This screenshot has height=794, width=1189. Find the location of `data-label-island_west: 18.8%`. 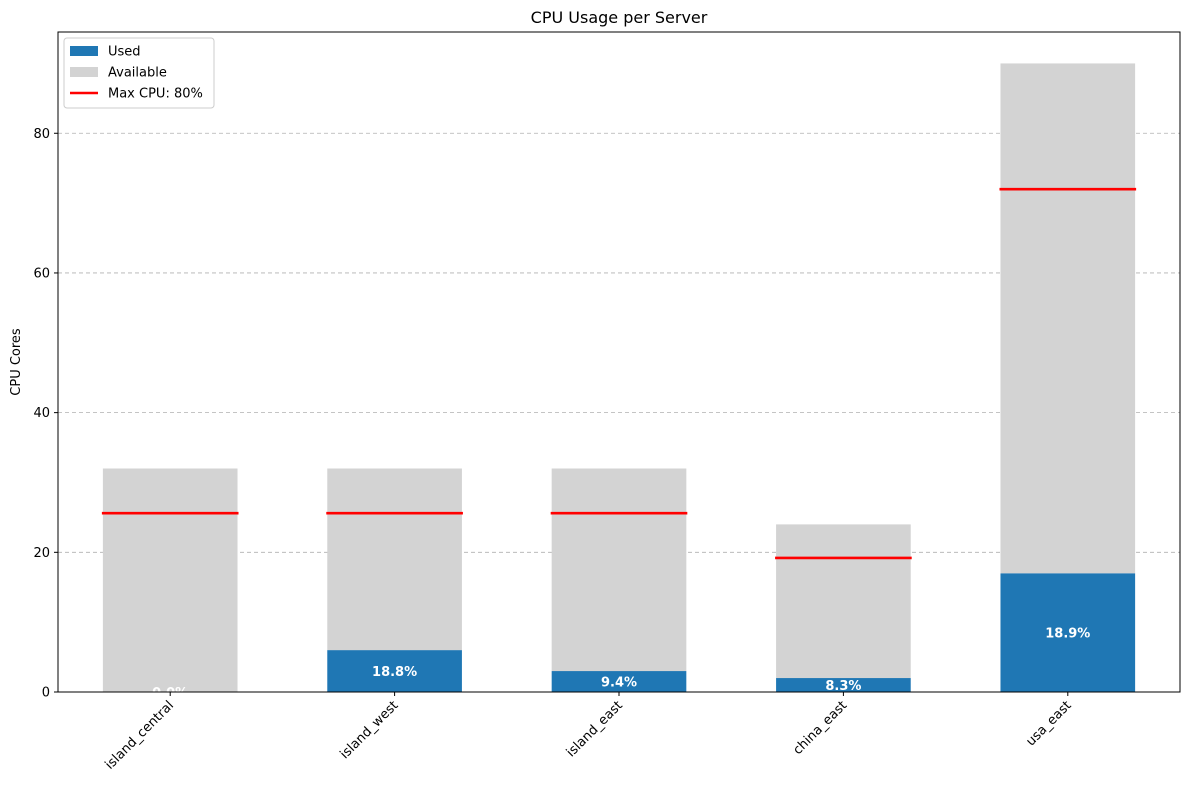

data-label-island_west: 18.8% is located at coordinates (394, 672).